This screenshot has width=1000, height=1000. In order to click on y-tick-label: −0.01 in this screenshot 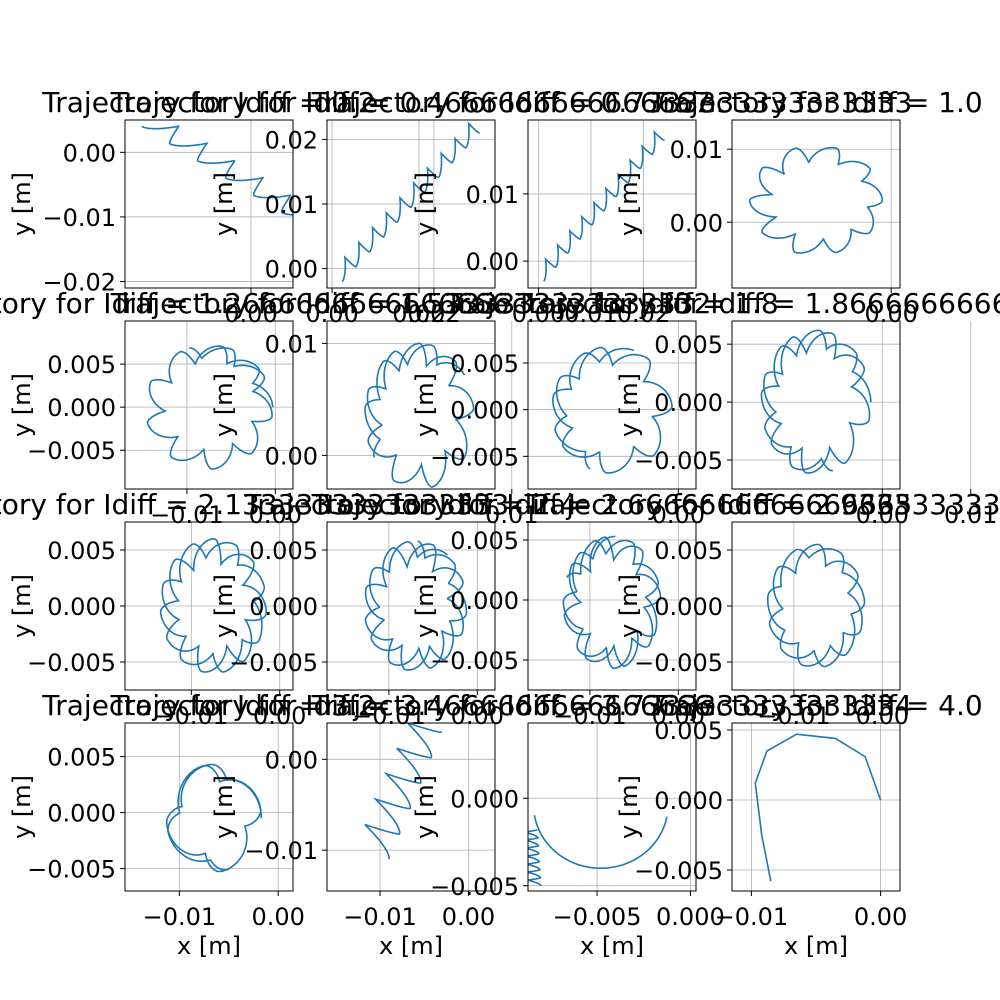, I will do `click(79, 218)`.